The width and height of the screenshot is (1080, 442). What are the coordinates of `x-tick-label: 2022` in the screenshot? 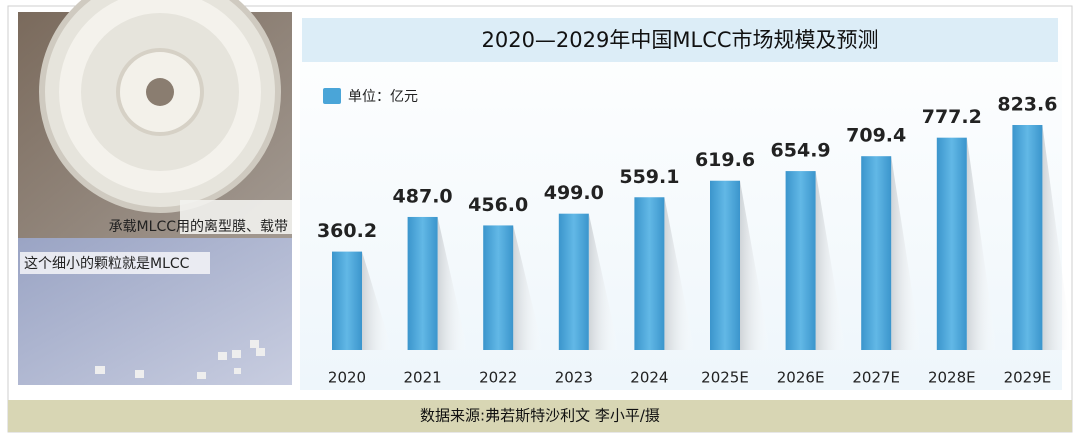 It's located at (498, 378).